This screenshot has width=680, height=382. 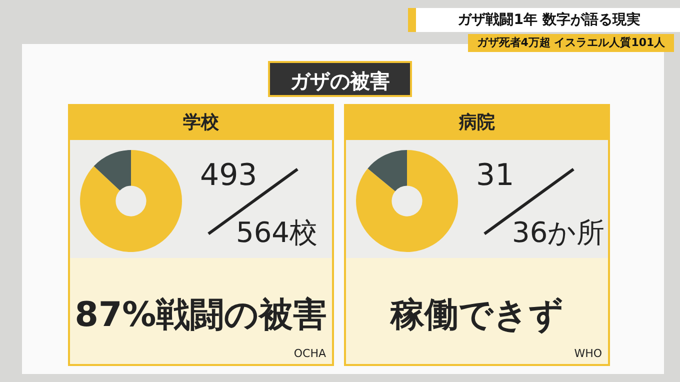 What do you see at coordinates (544, 20) in the screenshot?
I see `text: ガザ戦闘1年 数字が語る現実` at bounding box center [544, 20].